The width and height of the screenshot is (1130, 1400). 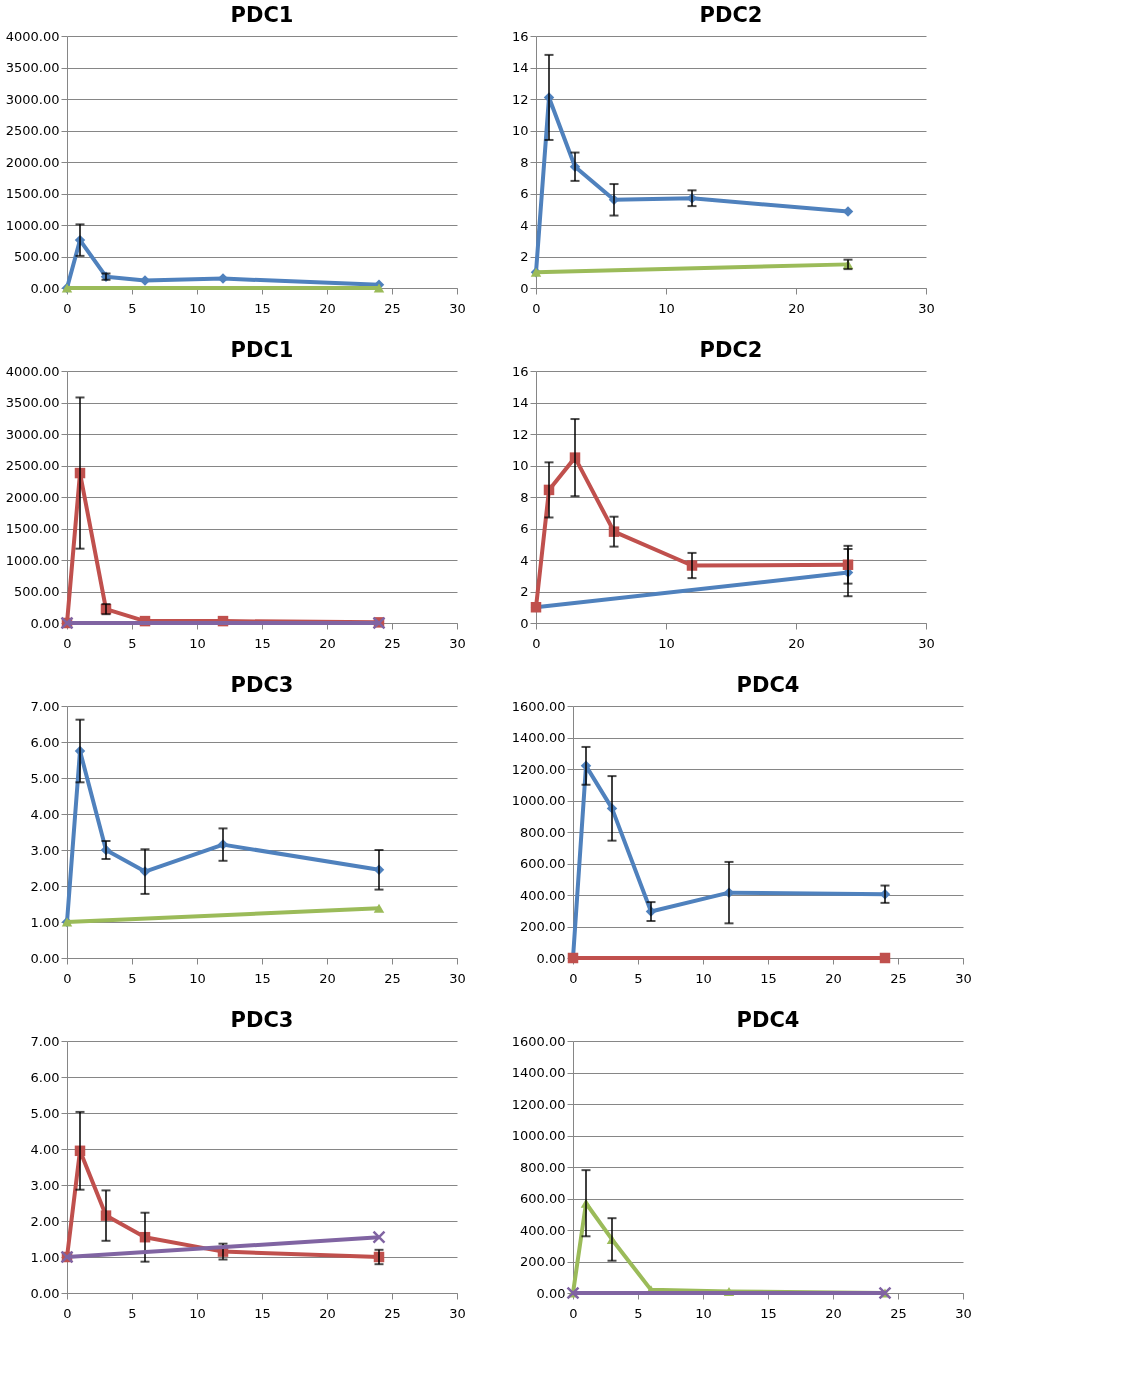 What do you see at coordinates (45, 742) in the screenshot?
I see `y-tick-label: 6.00` at bounding box center [45, 742].